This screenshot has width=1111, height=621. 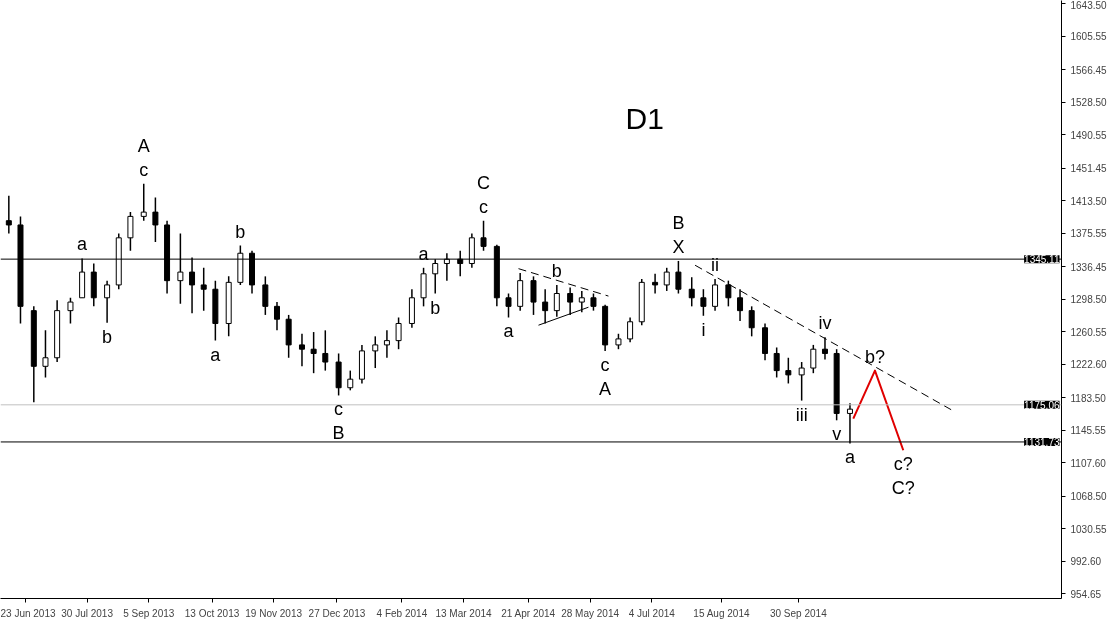 I want to click on y-tick-label: 1375.55, so click(x=1089, y=234).